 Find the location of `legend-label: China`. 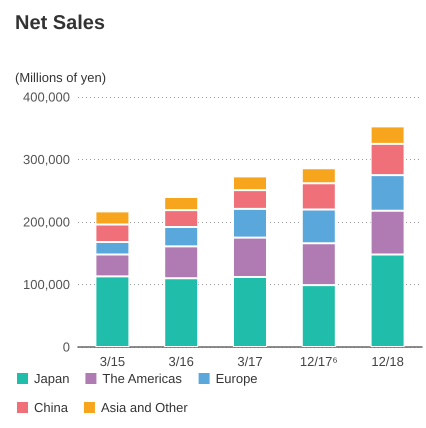

legend-label: China is located at coordinates (51, 407).